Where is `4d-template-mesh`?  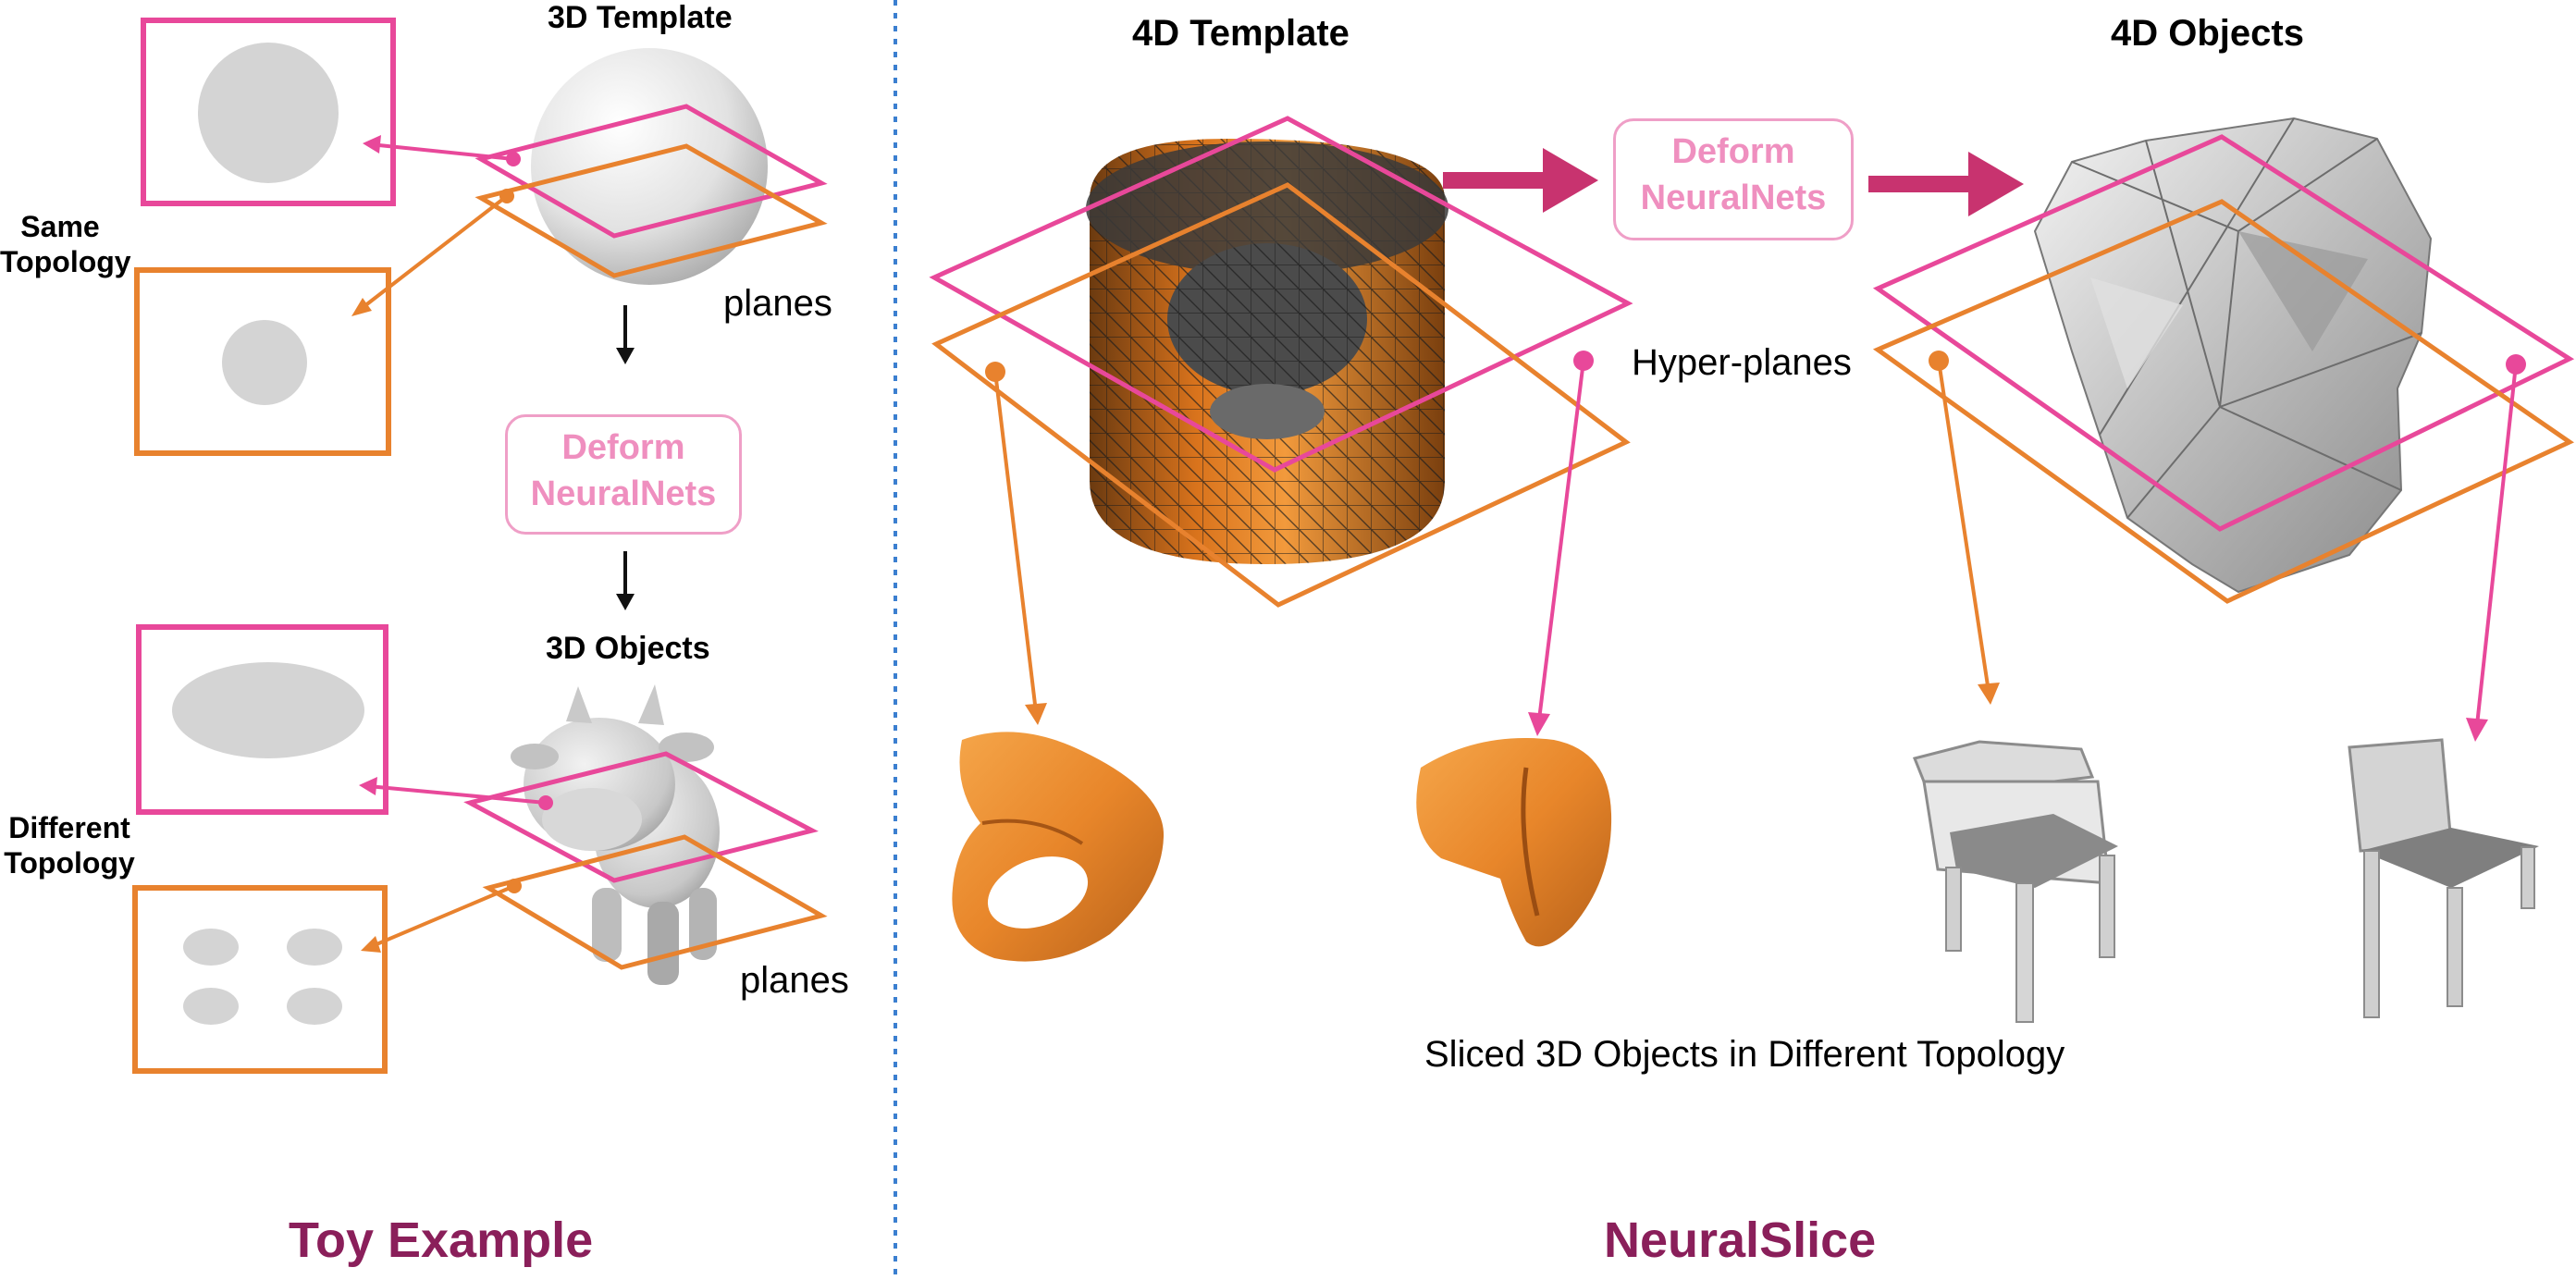
4d-template-mesh is located at coordinates (1267, 351).